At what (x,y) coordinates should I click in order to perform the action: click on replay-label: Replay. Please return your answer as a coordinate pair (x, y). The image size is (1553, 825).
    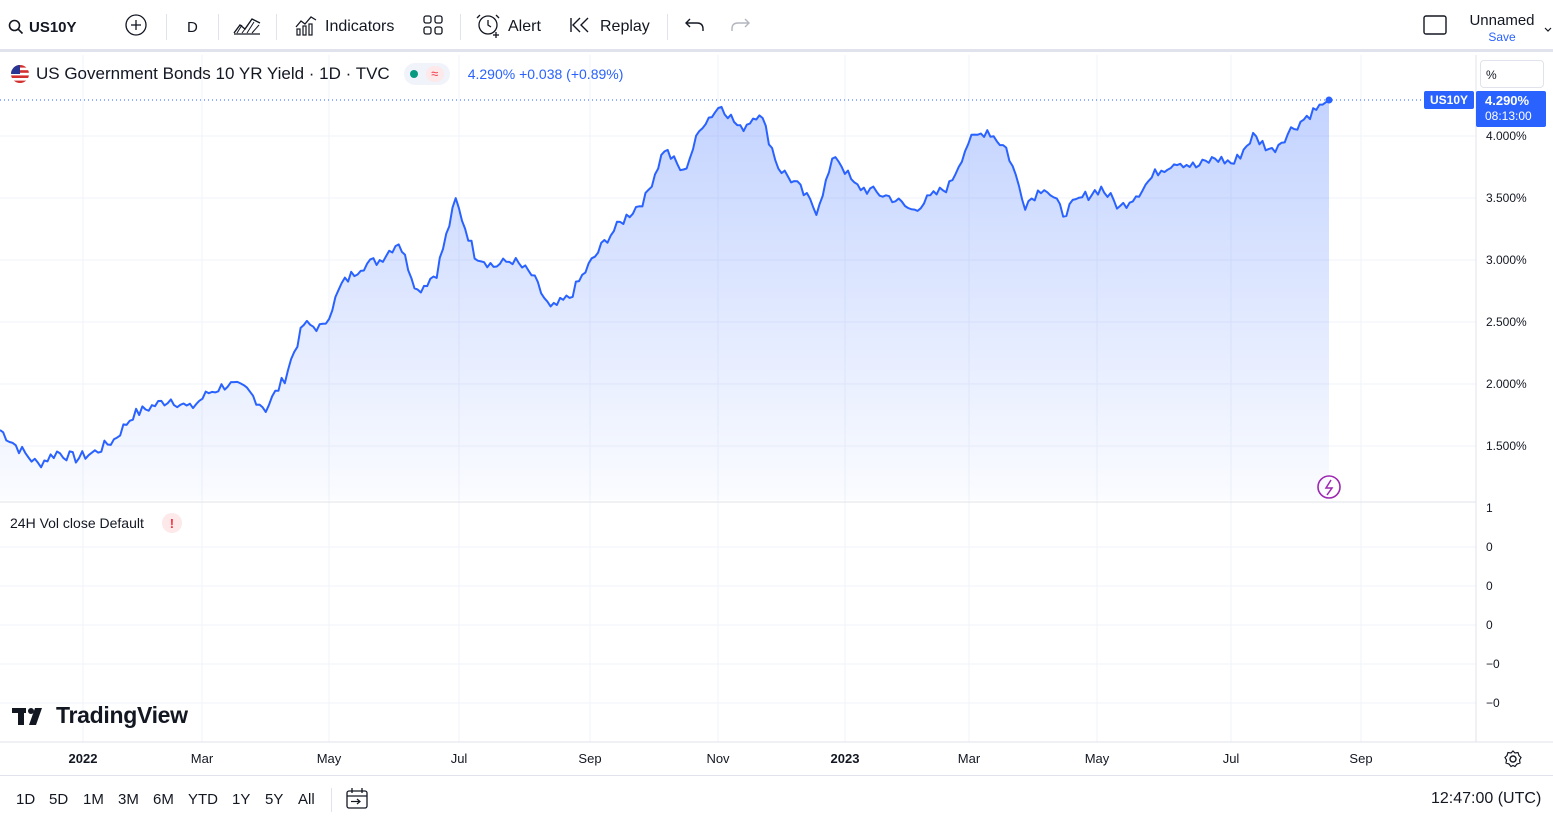
    Looking at the image, I should click on (625, 26).